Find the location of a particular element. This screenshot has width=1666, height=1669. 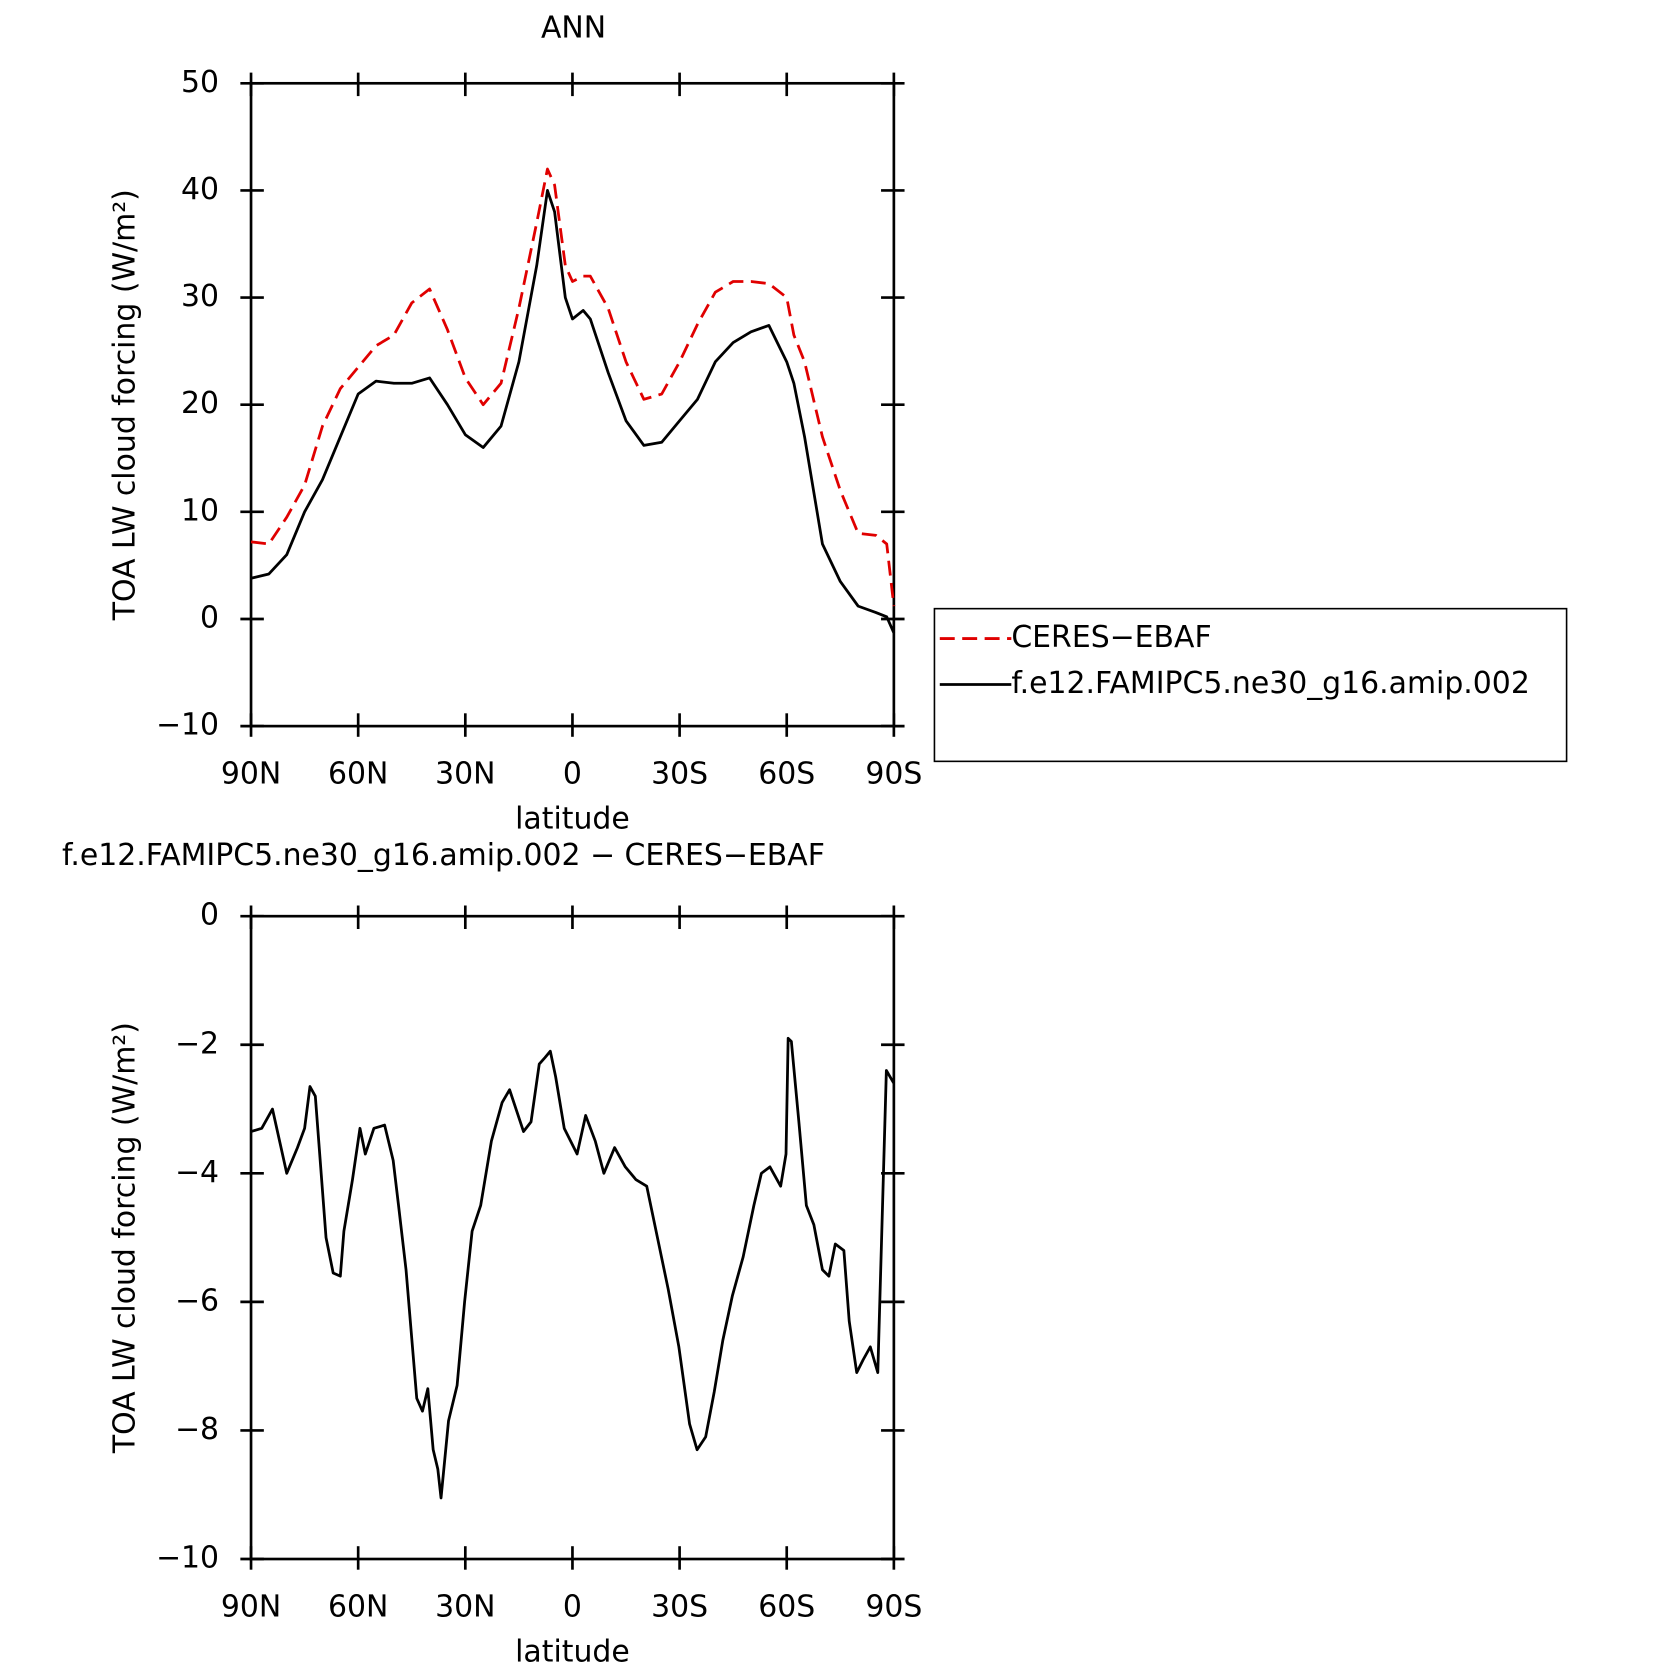

y-tick-label: −6 is located at coordinates (197, 1300).